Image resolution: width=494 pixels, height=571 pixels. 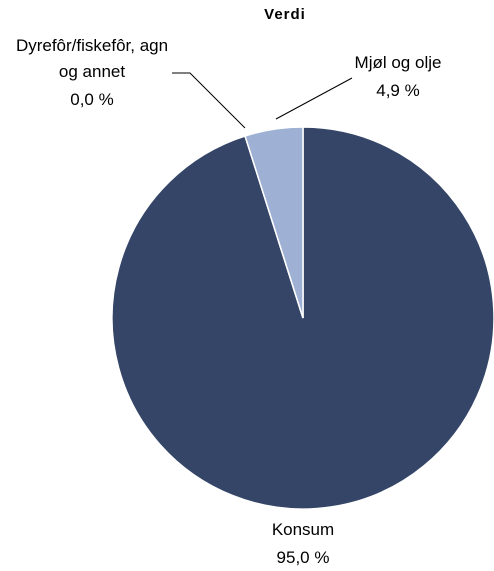 I want to click on value-label: 95,0 %, so click(x=303, y=557).